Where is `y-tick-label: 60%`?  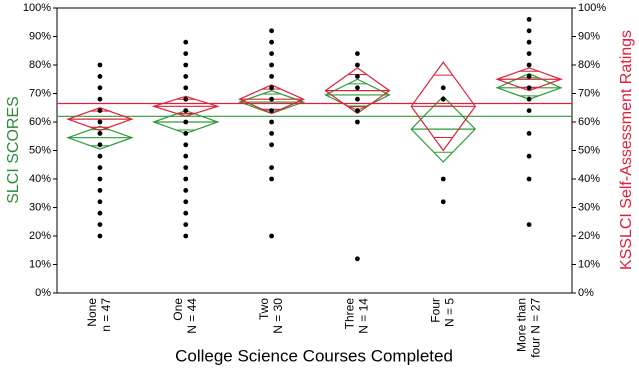 y-tick-label: 60% is located at coordinates (40, 122).